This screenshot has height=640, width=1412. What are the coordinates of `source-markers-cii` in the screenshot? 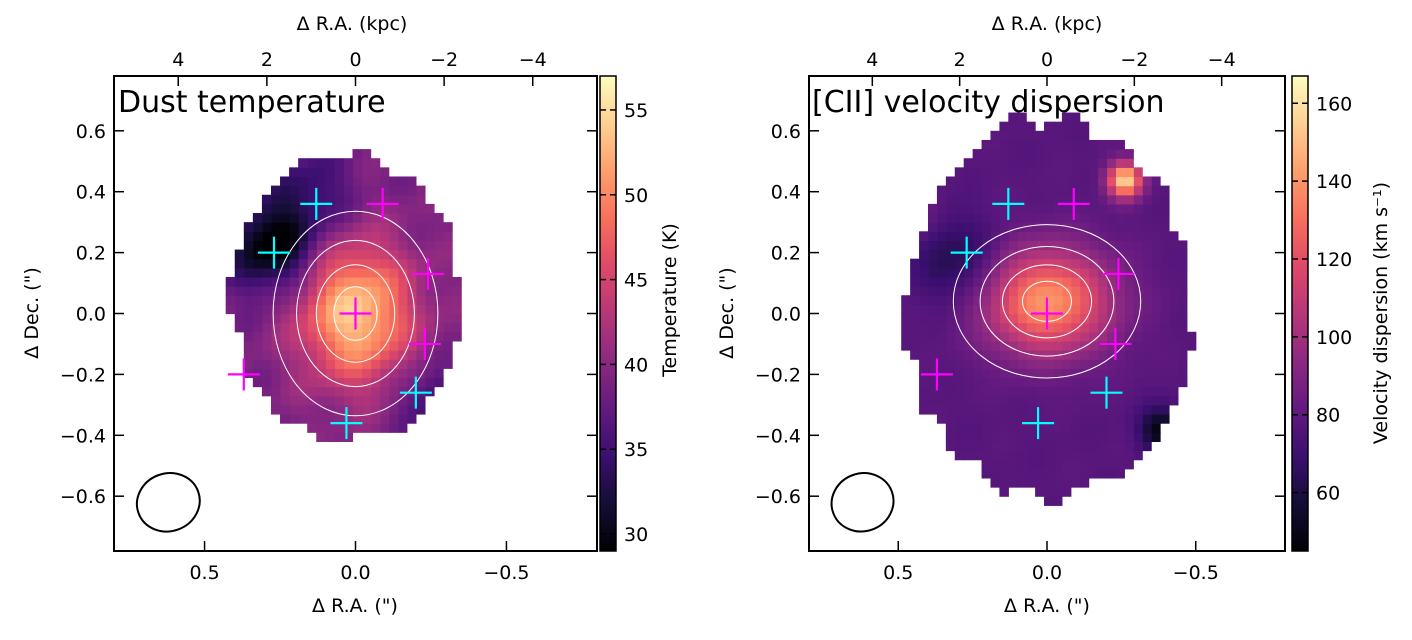 It's located at (1027, 313).